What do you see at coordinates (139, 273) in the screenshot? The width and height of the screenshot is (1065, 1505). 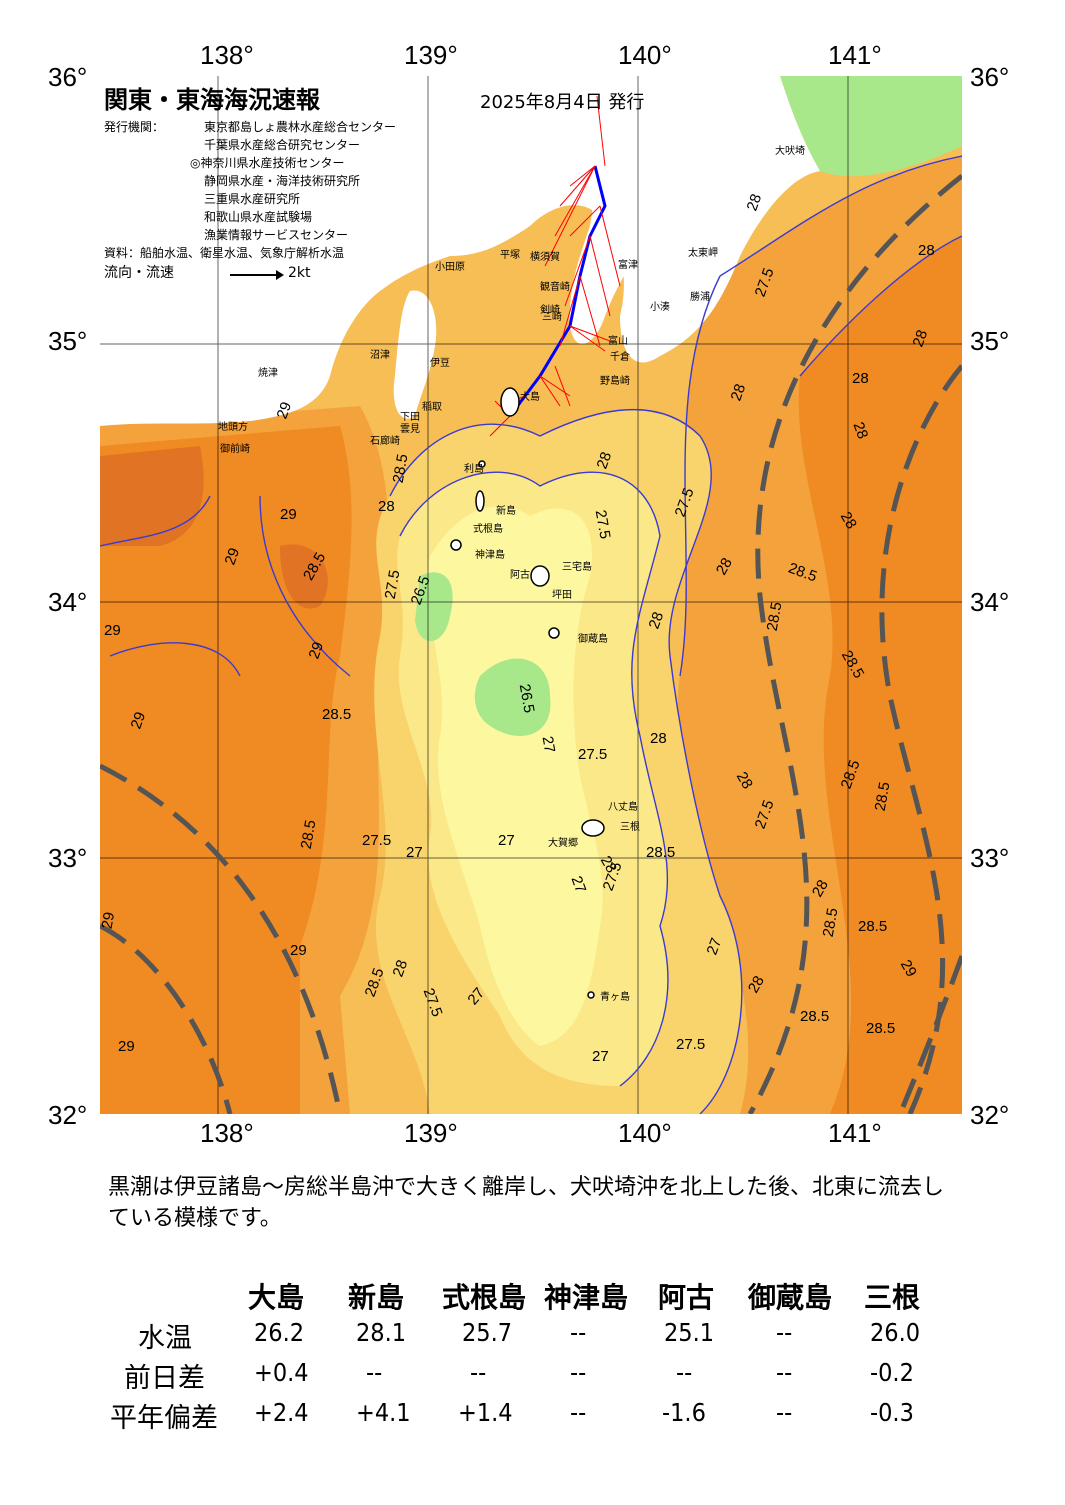 I see `flow-legend-label: 流向・流速` at bounding box center [139, 273].